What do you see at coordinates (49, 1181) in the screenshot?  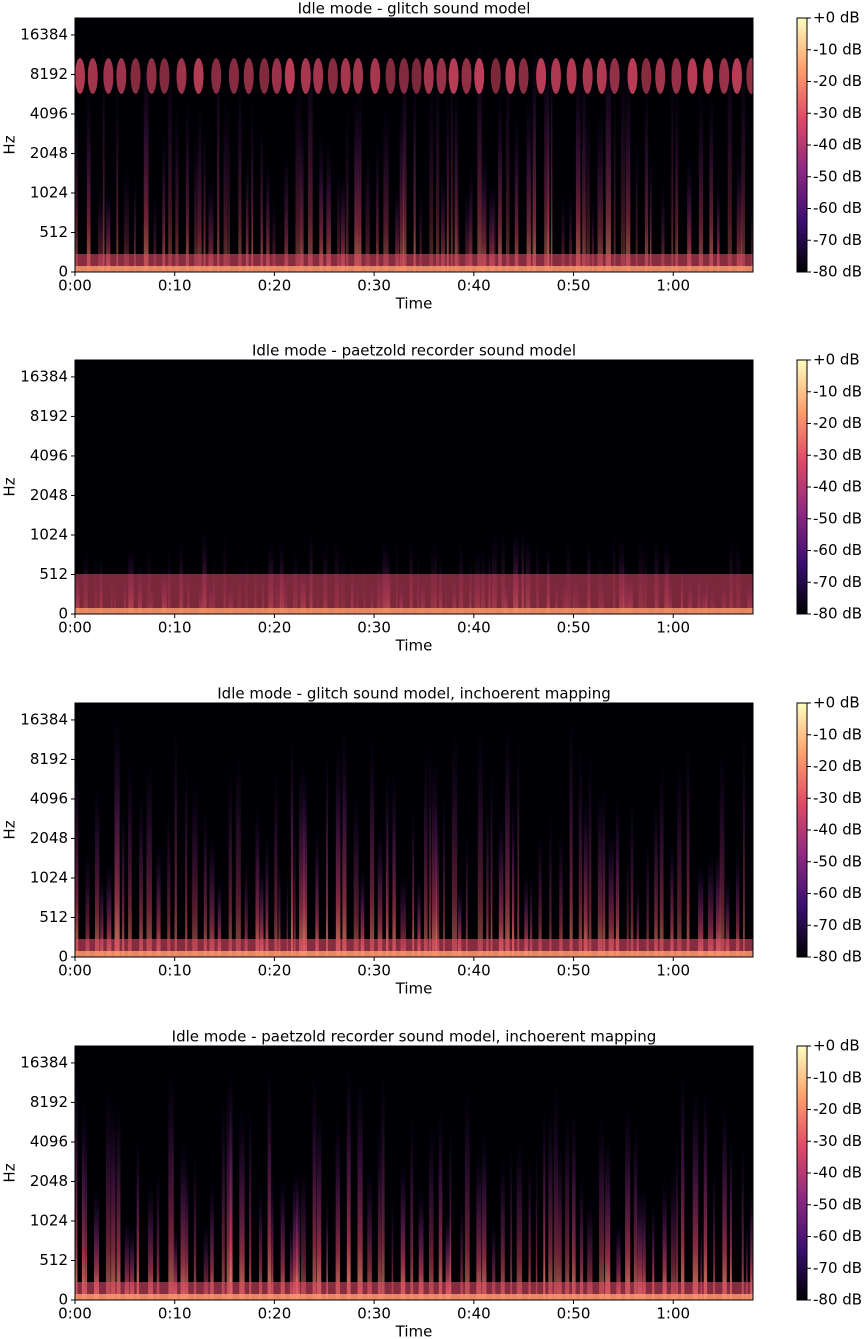 I see `y-tick-label: 2048` at bounding box center [49, 1181].